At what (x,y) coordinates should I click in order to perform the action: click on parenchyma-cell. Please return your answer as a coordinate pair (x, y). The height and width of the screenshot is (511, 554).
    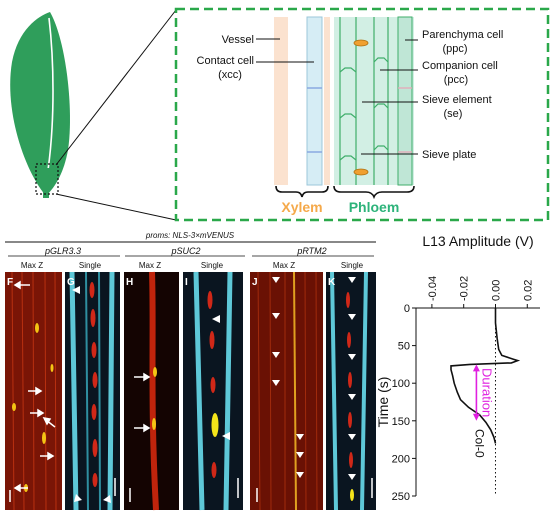
    Looking at the image, I should click on (405, 101).